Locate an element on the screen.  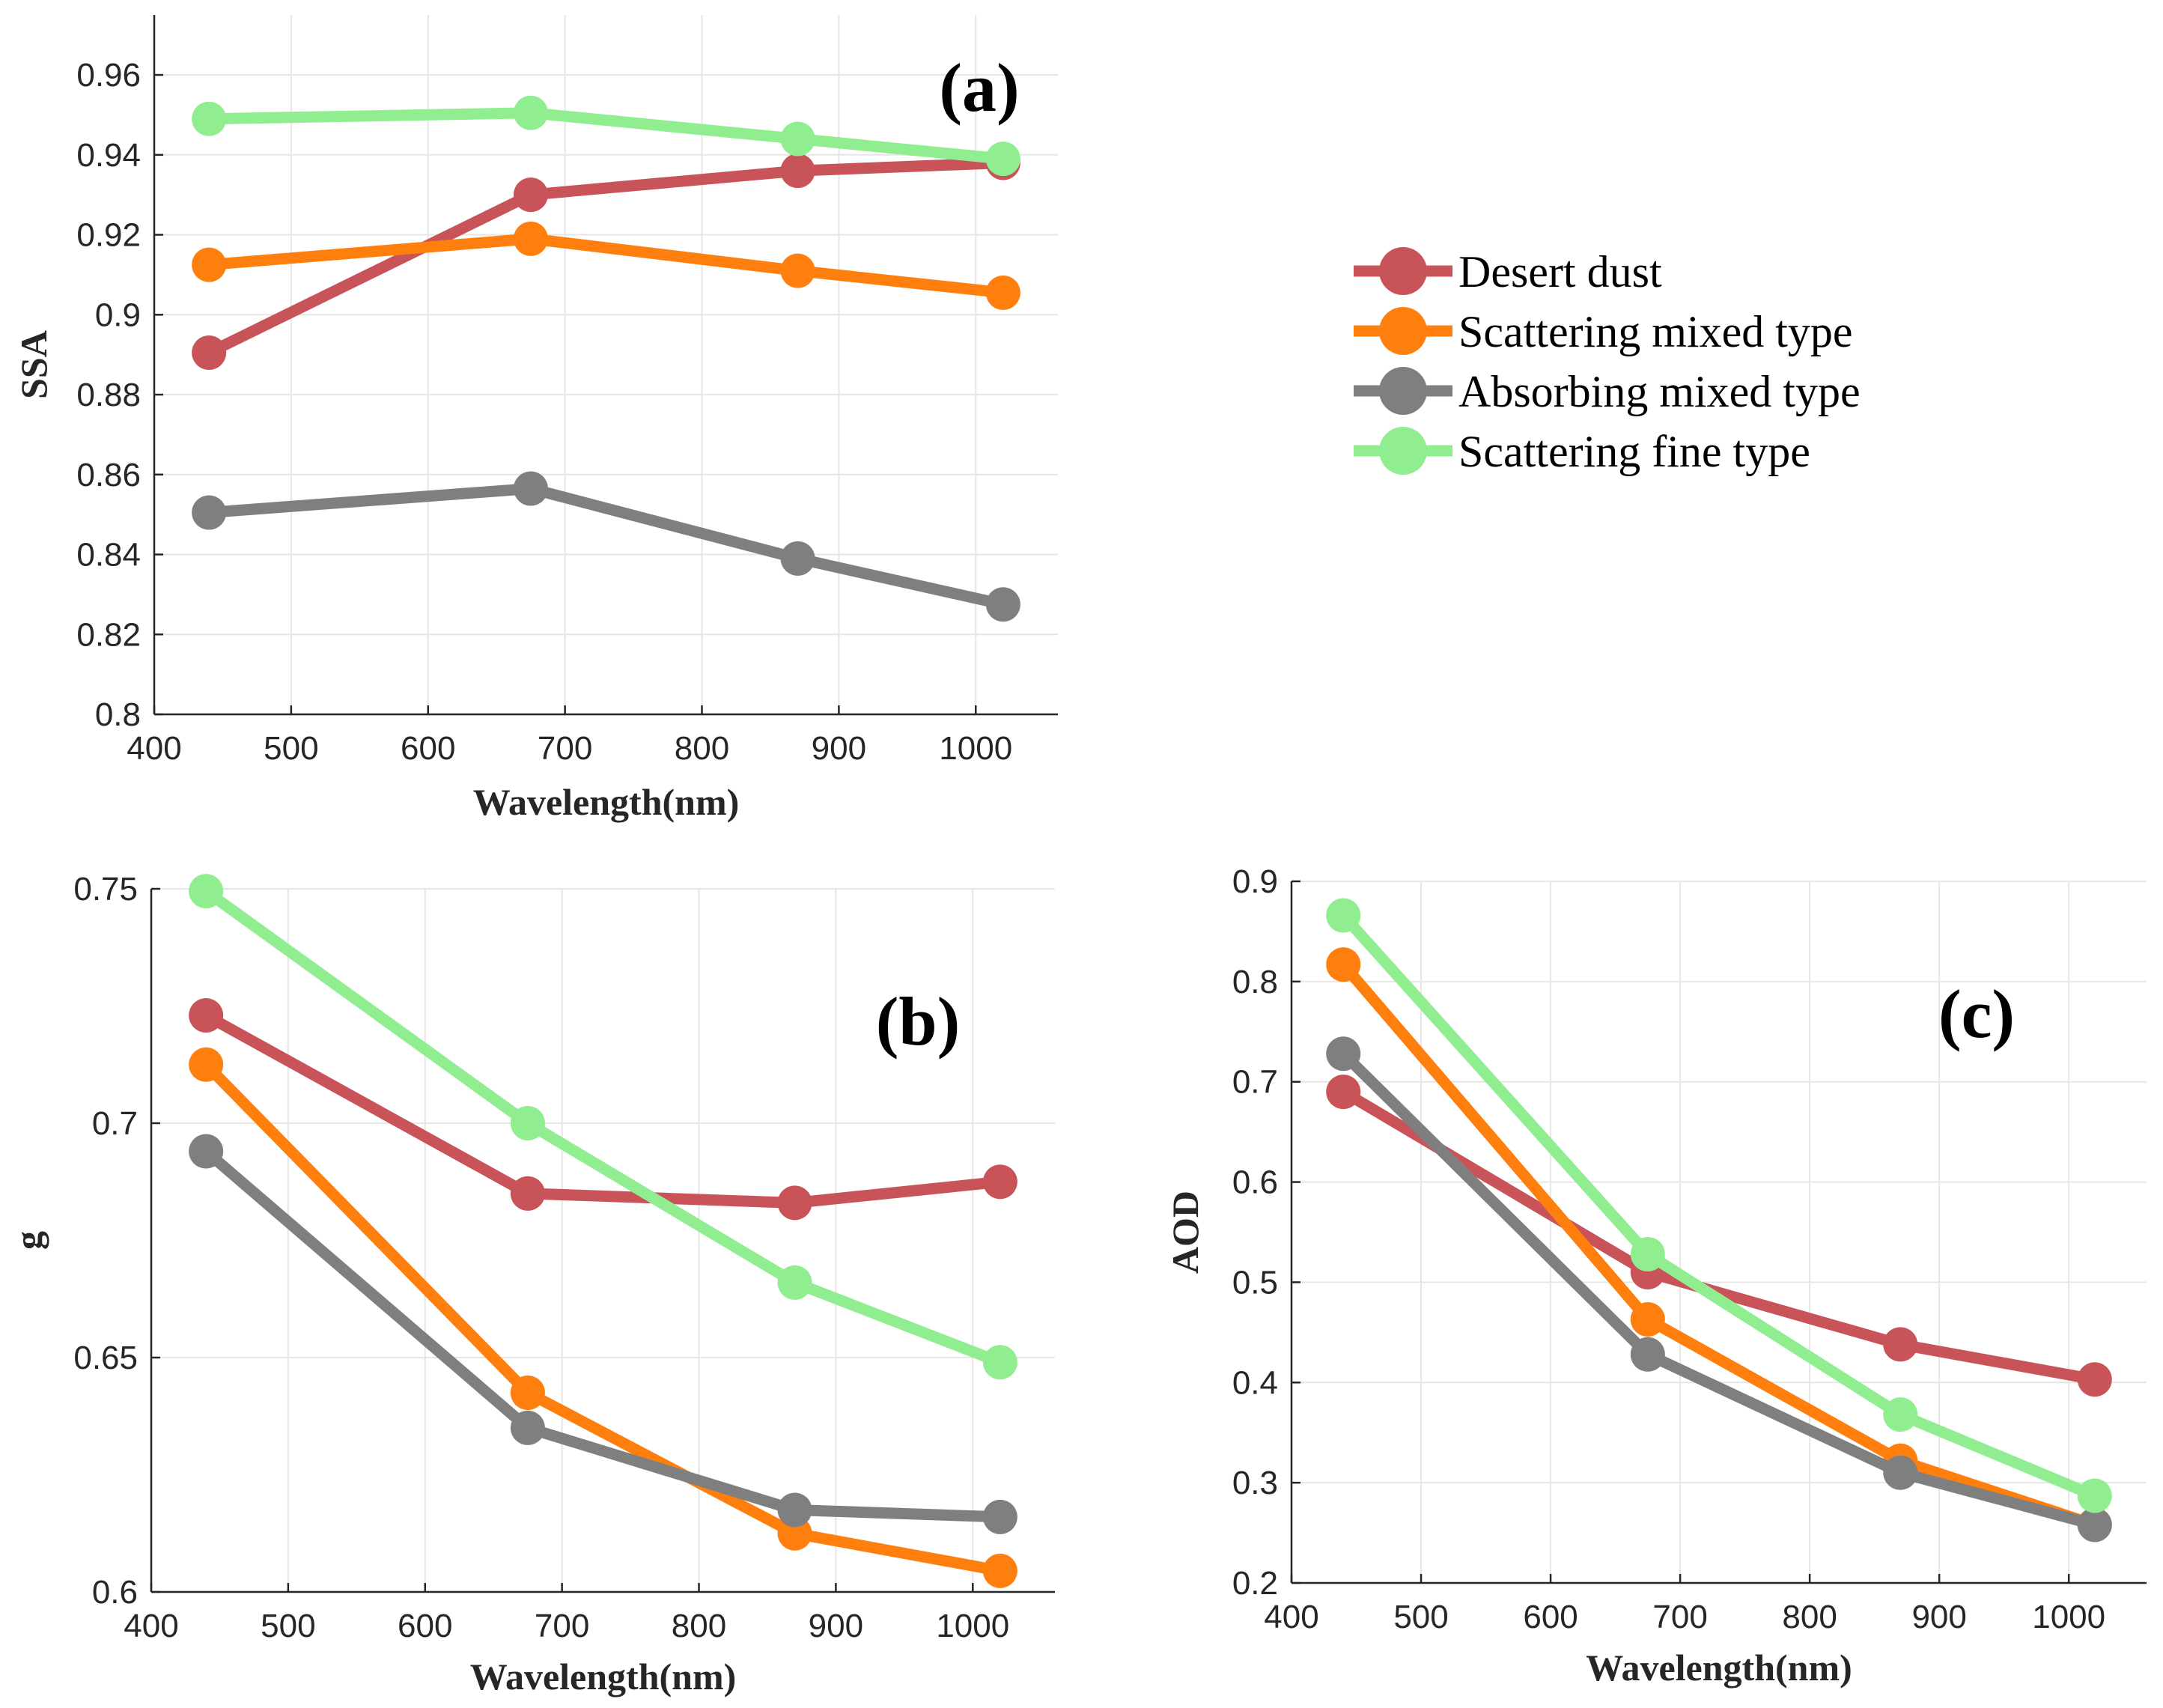
y-tick-label: 0.5 is located at coordinates (1255, 1282).